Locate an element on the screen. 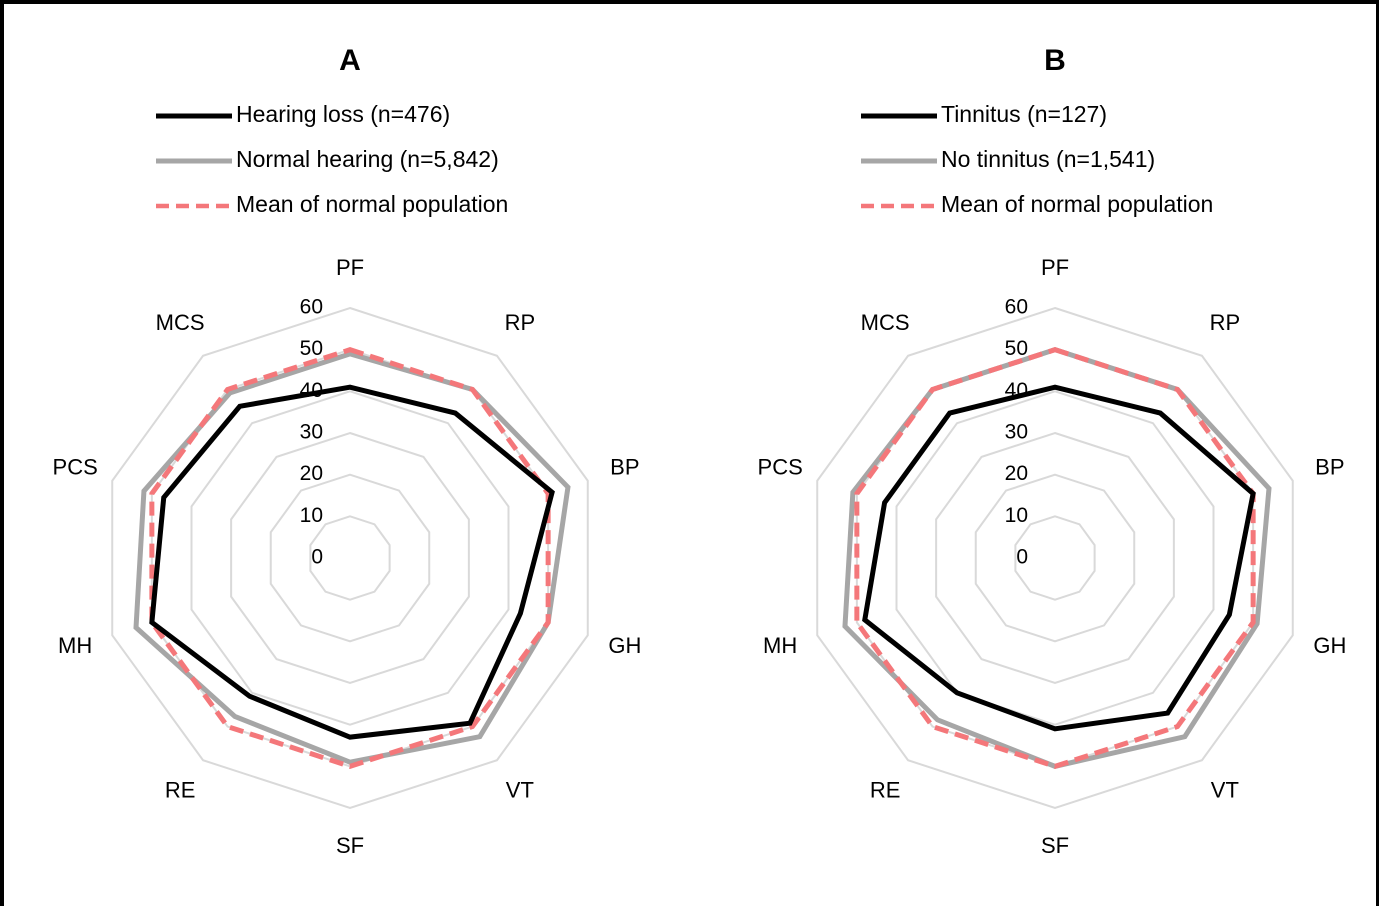 This screenshot has width=1379, height=906. panel-letter: B is located at coordinates (1055, 60).